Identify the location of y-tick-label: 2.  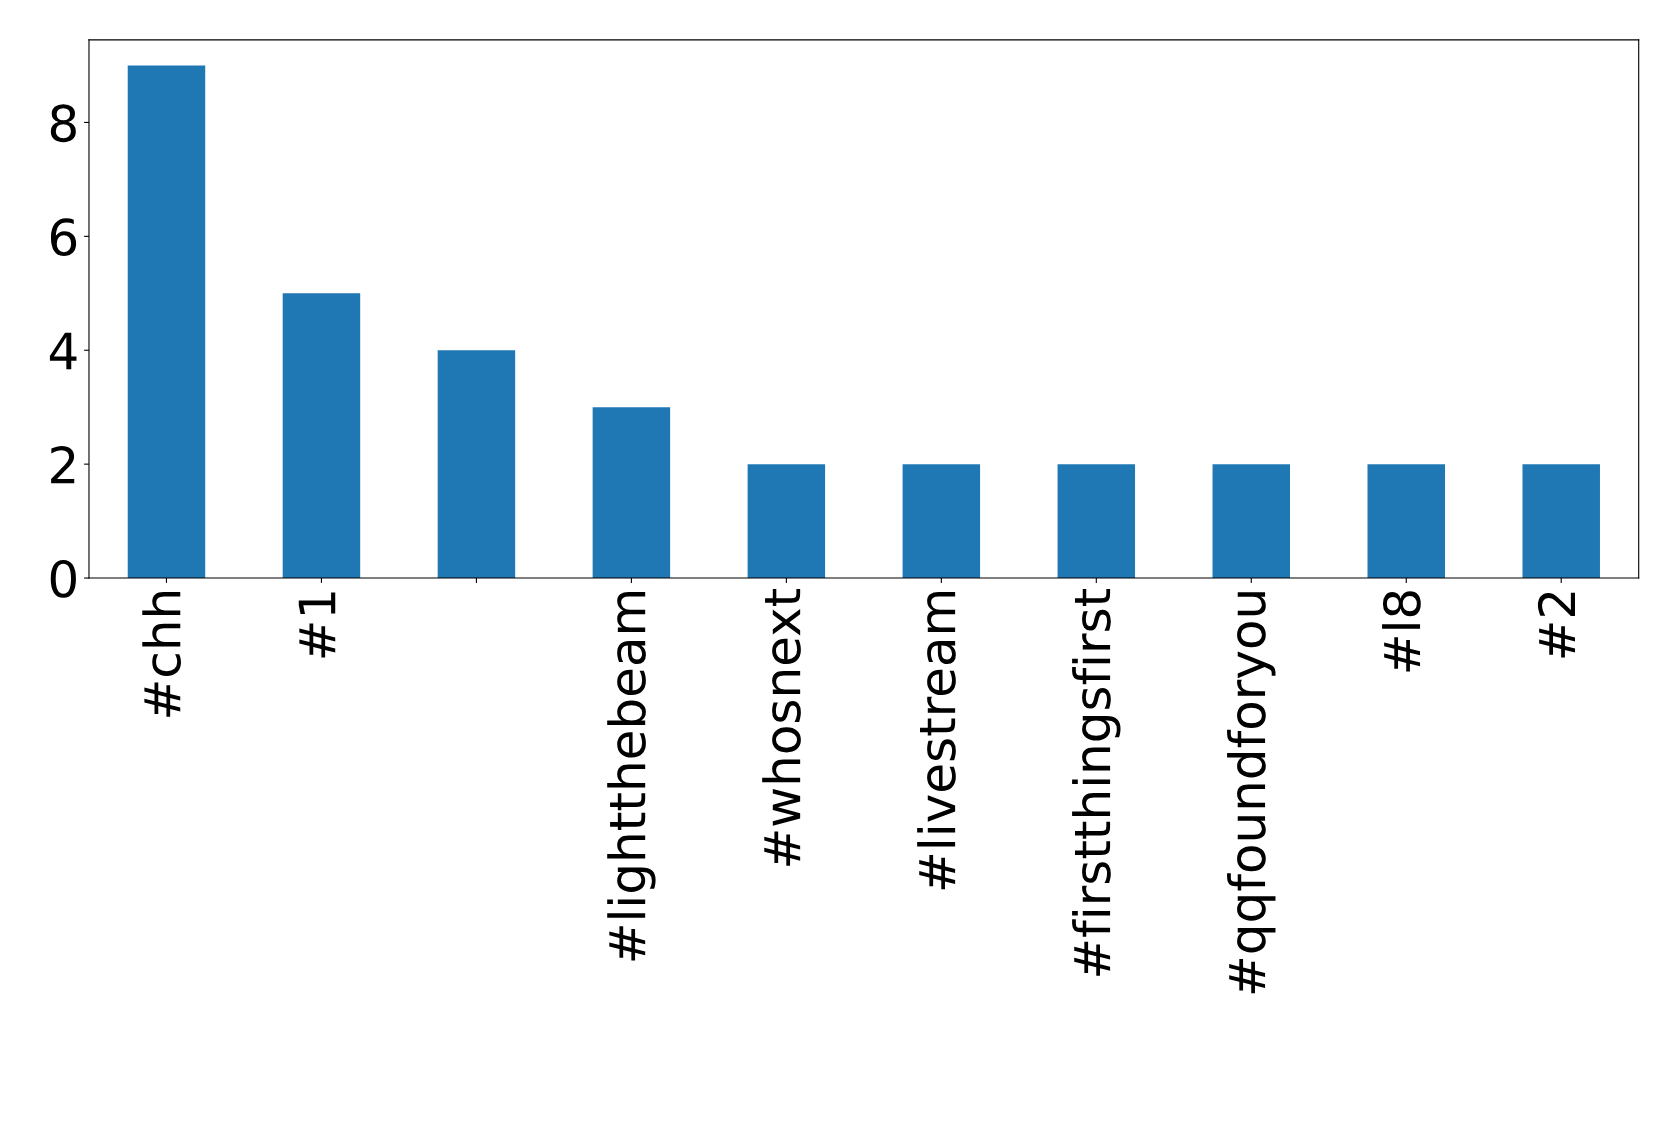
(63, 465).